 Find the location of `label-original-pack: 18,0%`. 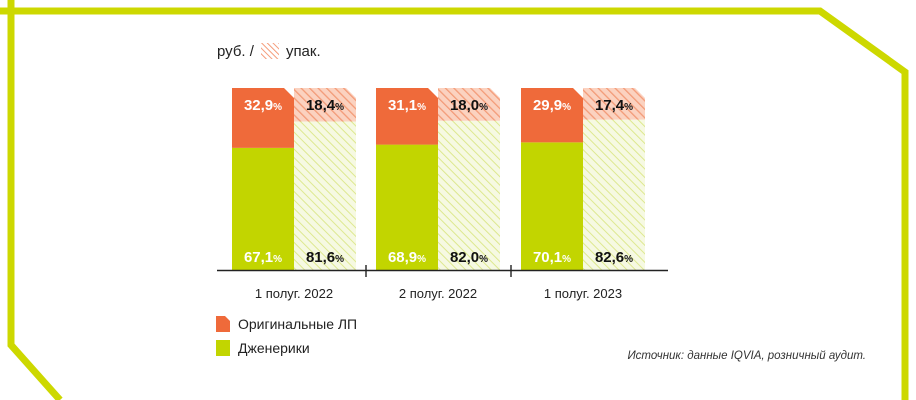

label-original-pack: 18,0% is located at coordinates (469, 105).